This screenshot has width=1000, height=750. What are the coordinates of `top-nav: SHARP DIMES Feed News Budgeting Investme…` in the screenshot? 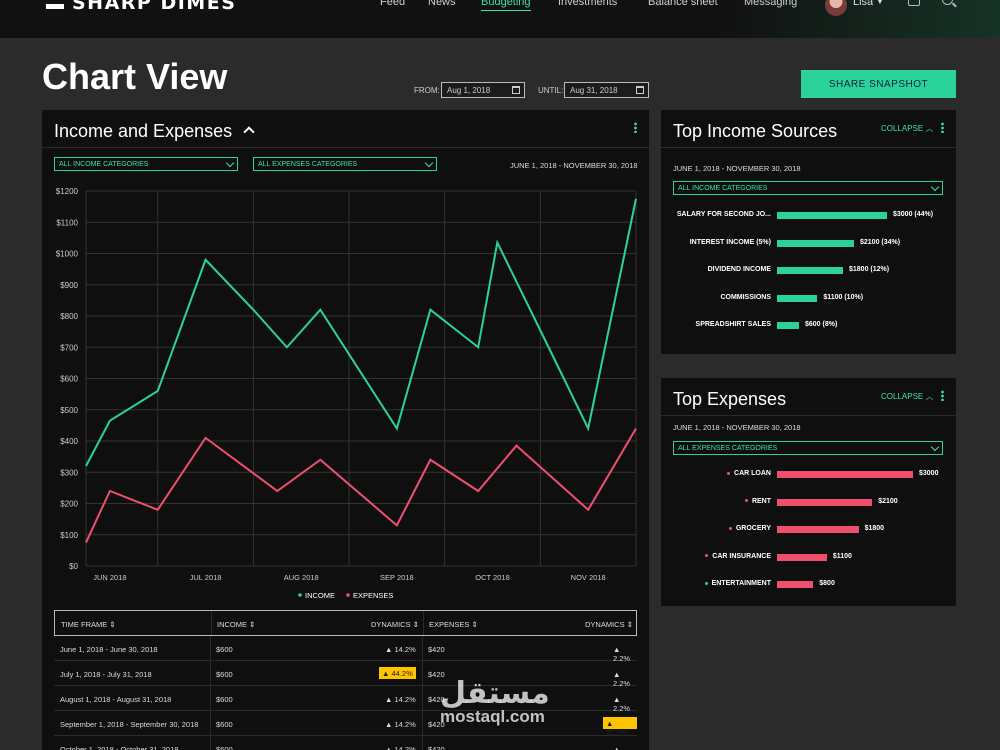 It's located at (500, 19).